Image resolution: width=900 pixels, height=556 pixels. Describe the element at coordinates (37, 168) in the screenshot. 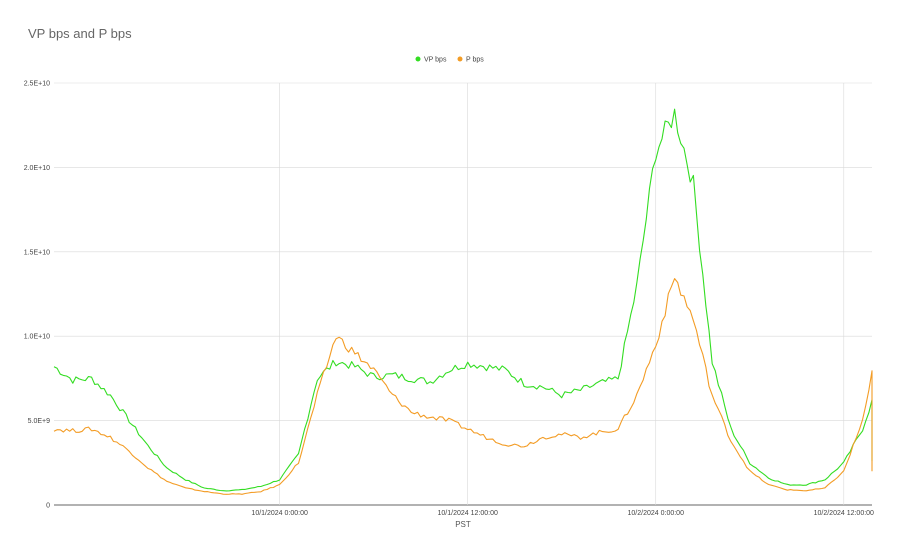

I see `y-tick-label: 2.0E+10` at that location.